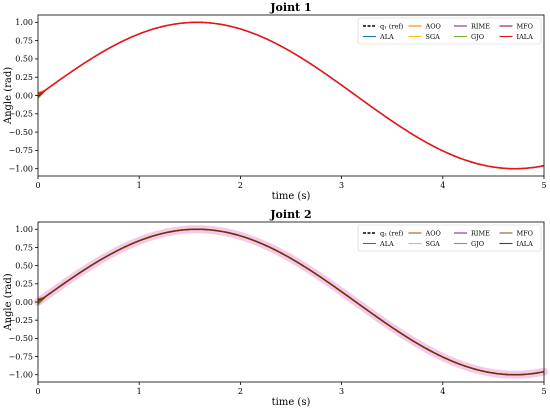 The height and width of the screenshot is (410, 550). What do you see at coordinates (290, 214) in the screenshot?
I see `chart-title: Joint 2` at bounding box center [290, 214].